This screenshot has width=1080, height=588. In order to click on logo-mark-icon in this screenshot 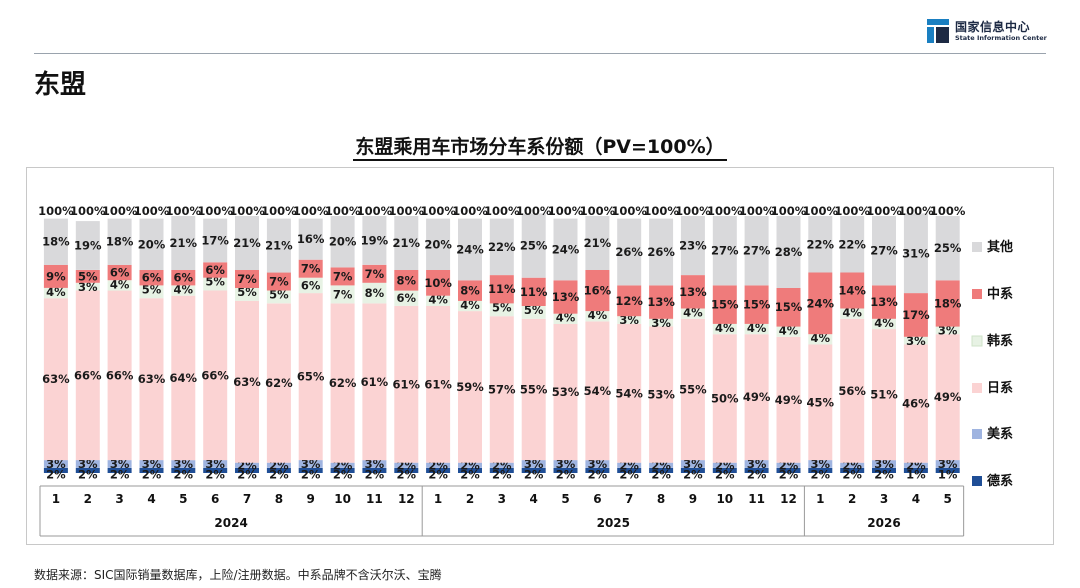, I will do `click(938, 31)`.